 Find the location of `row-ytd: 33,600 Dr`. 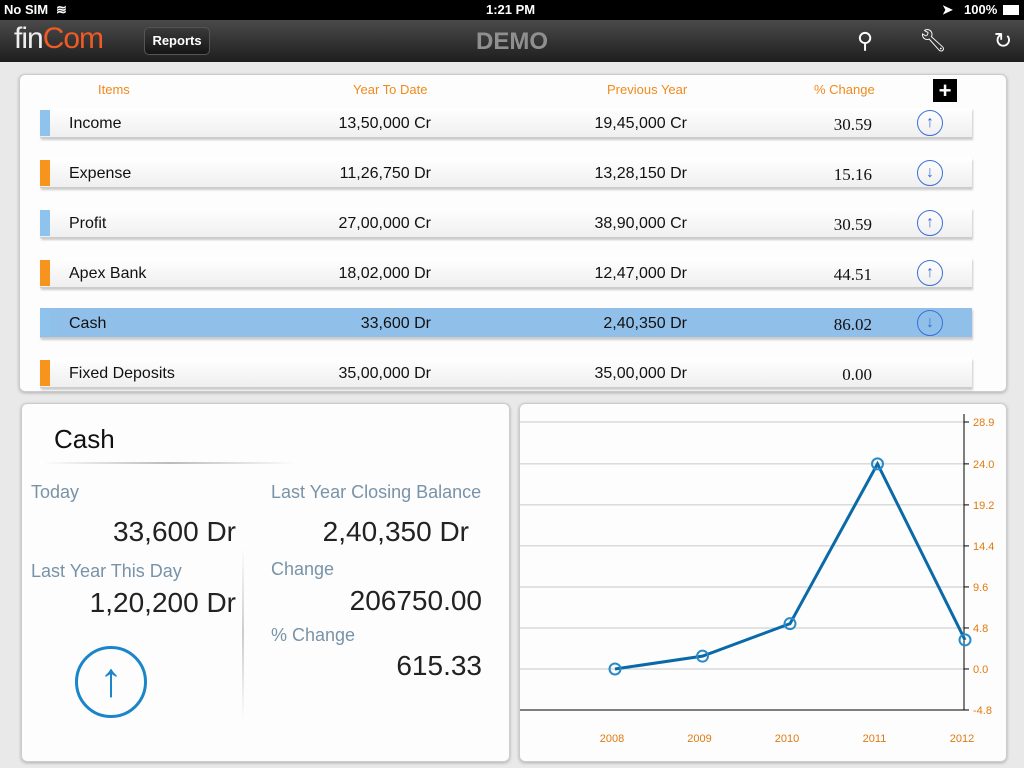

row-ytd: 33,600 Dr is located at coordinates (395, 323).